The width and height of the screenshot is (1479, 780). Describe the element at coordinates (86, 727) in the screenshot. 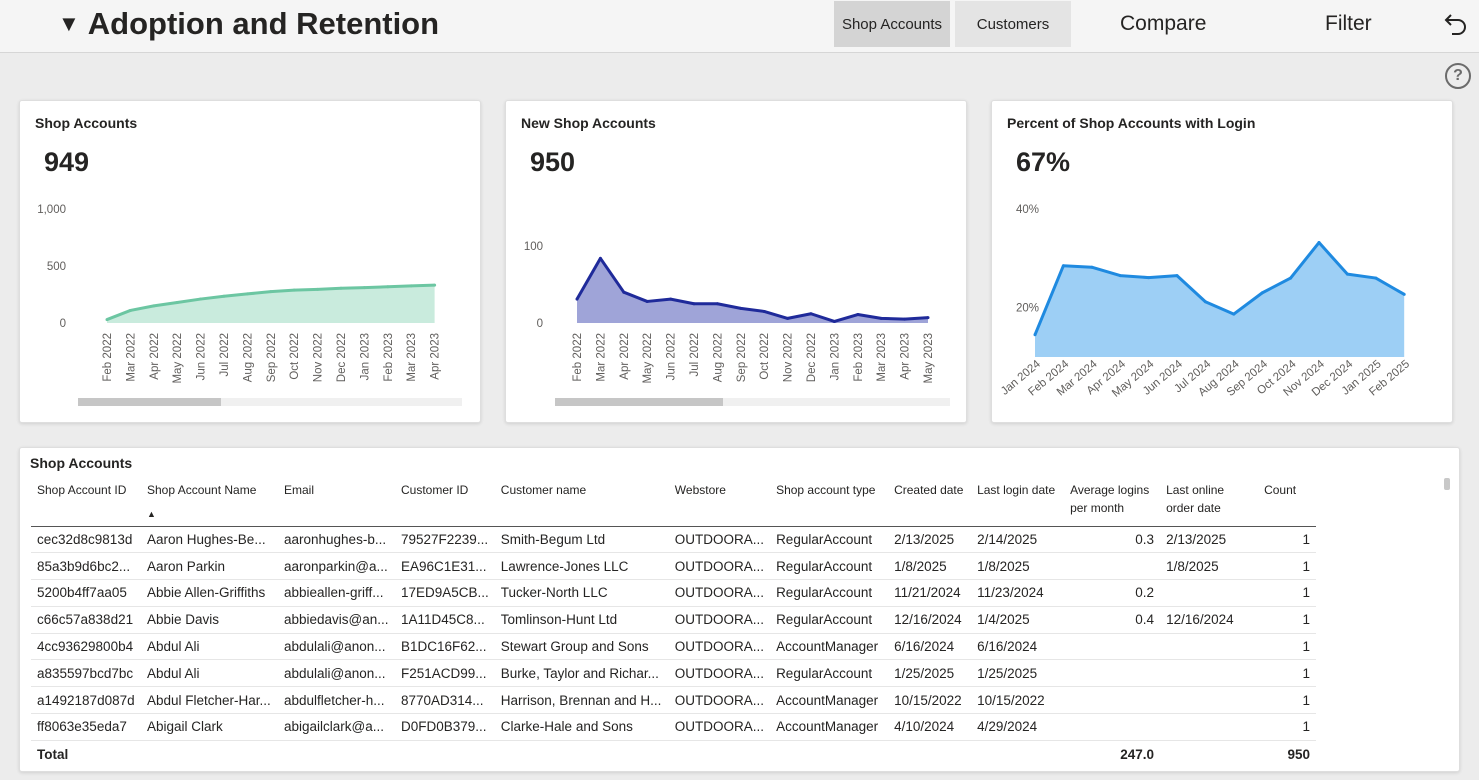

I see `table-cell: ff8063e35eda7` at that location.